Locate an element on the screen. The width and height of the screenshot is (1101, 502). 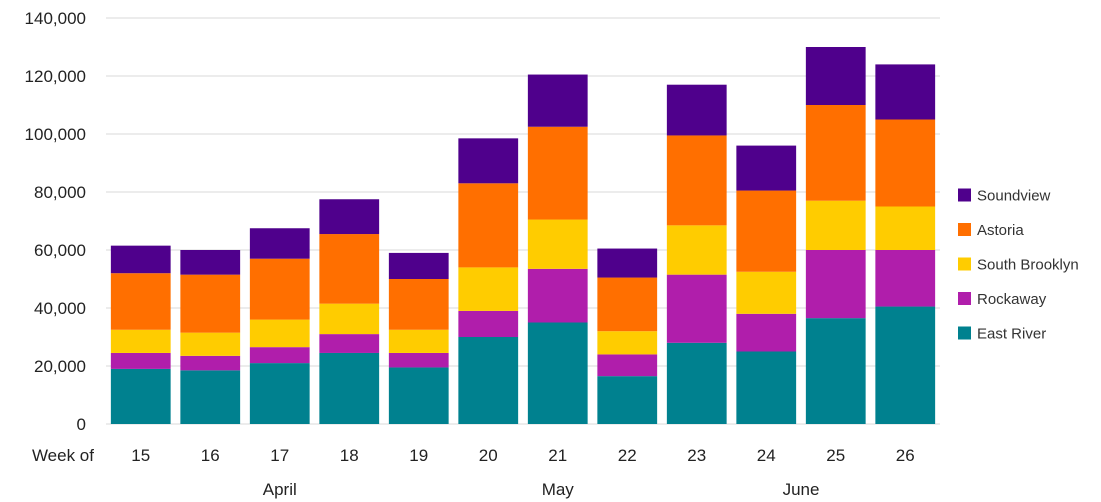
x-tick-label: 18 is located at coordinates (349, 455).